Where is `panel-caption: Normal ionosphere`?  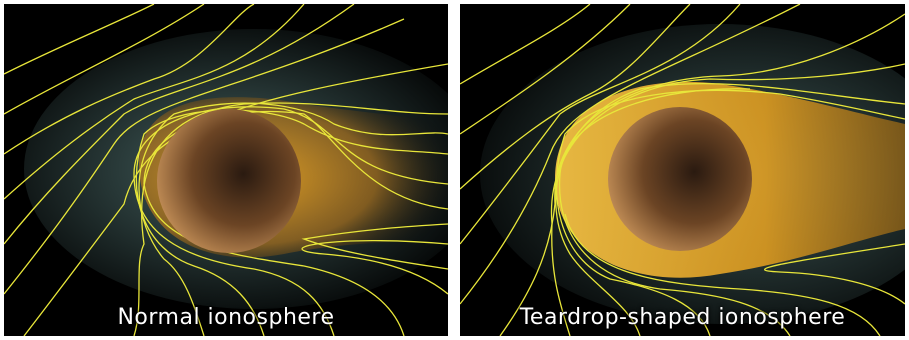
panel-caption: Normal ionosphere is located at coordinates (226, 317).